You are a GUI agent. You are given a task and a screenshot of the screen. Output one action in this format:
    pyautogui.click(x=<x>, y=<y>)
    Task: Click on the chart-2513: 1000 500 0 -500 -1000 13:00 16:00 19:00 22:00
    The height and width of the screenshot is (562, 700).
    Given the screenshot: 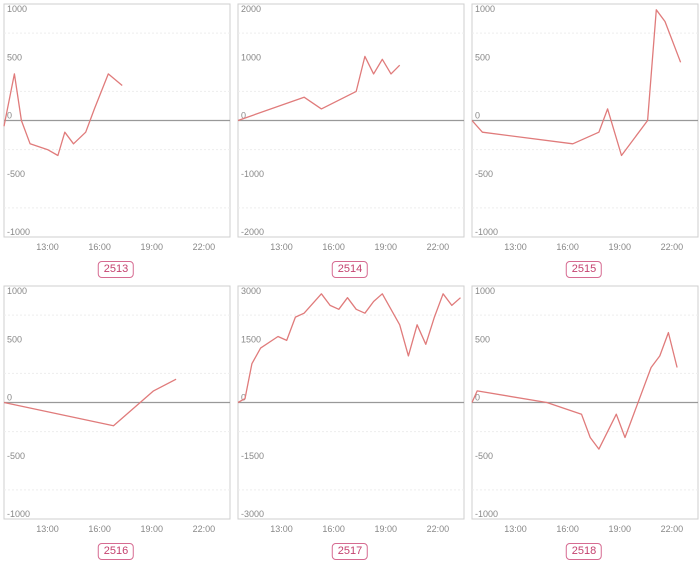 What is the action you would take?
    pyautogui.click(x=117, y=127)
    